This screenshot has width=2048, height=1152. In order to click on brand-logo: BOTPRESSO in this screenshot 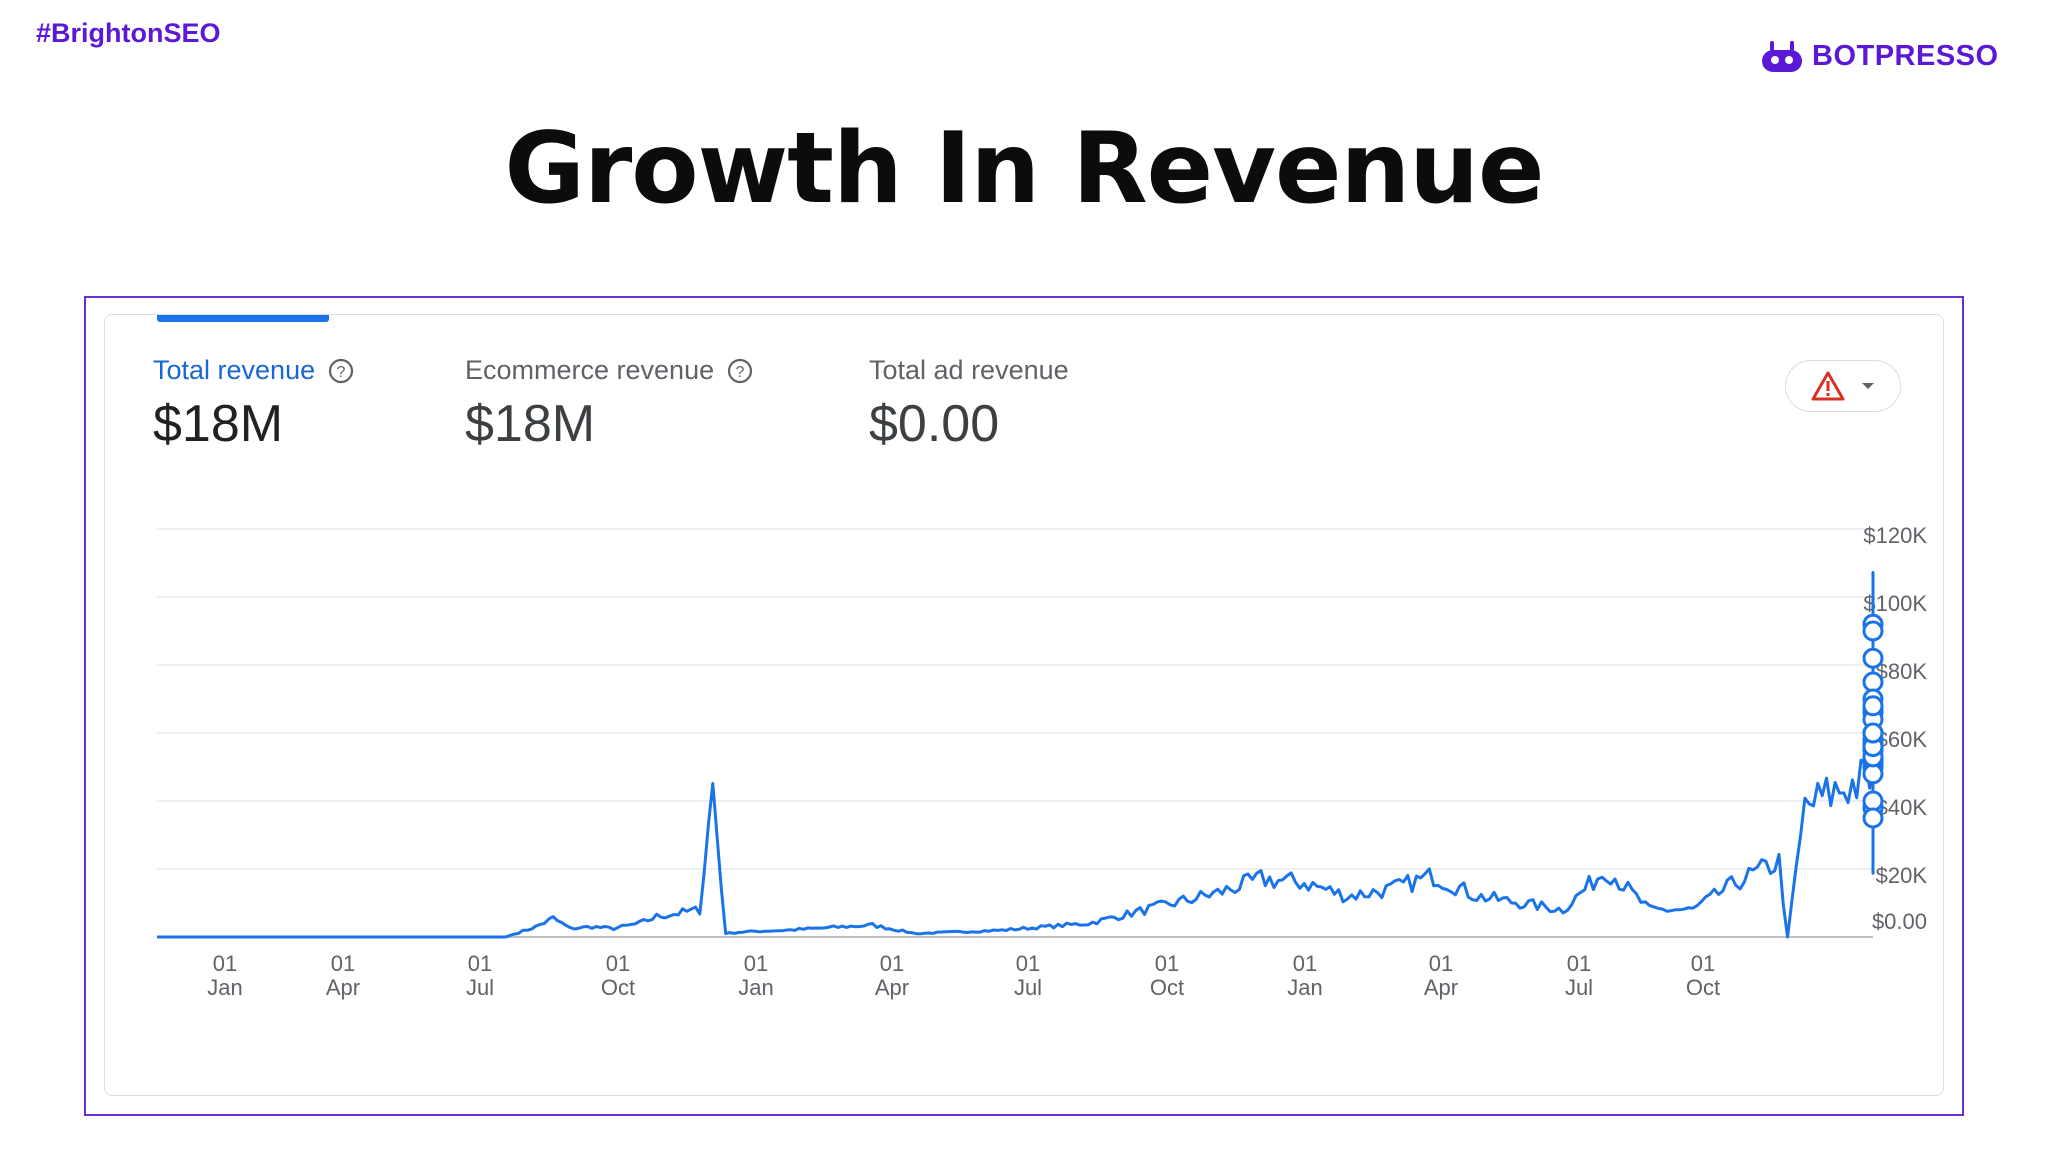, I will do `click(1878, 56)`.